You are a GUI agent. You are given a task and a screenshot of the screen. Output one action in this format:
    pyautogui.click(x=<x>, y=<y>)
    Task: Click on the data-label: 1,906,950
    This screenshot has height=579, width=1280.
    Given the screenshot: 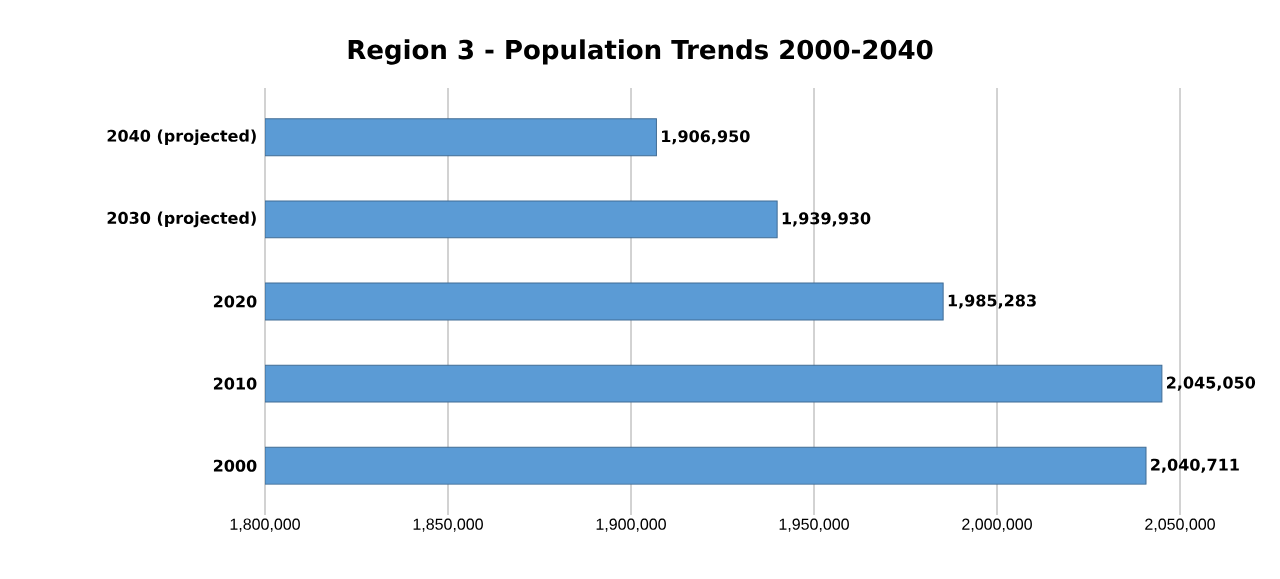 What is the action you would take?
    pyautogui.click(x=706, y=137)
    